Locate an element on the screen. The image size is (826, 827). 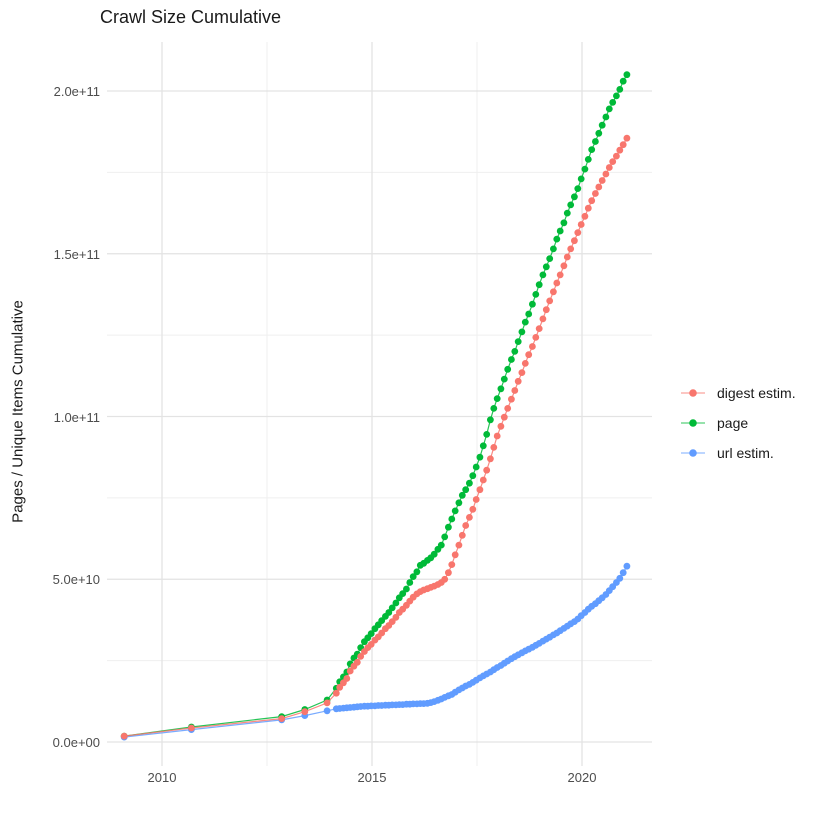
y-tick-label: 1.5e+11 is located at coordinates (76, 254).